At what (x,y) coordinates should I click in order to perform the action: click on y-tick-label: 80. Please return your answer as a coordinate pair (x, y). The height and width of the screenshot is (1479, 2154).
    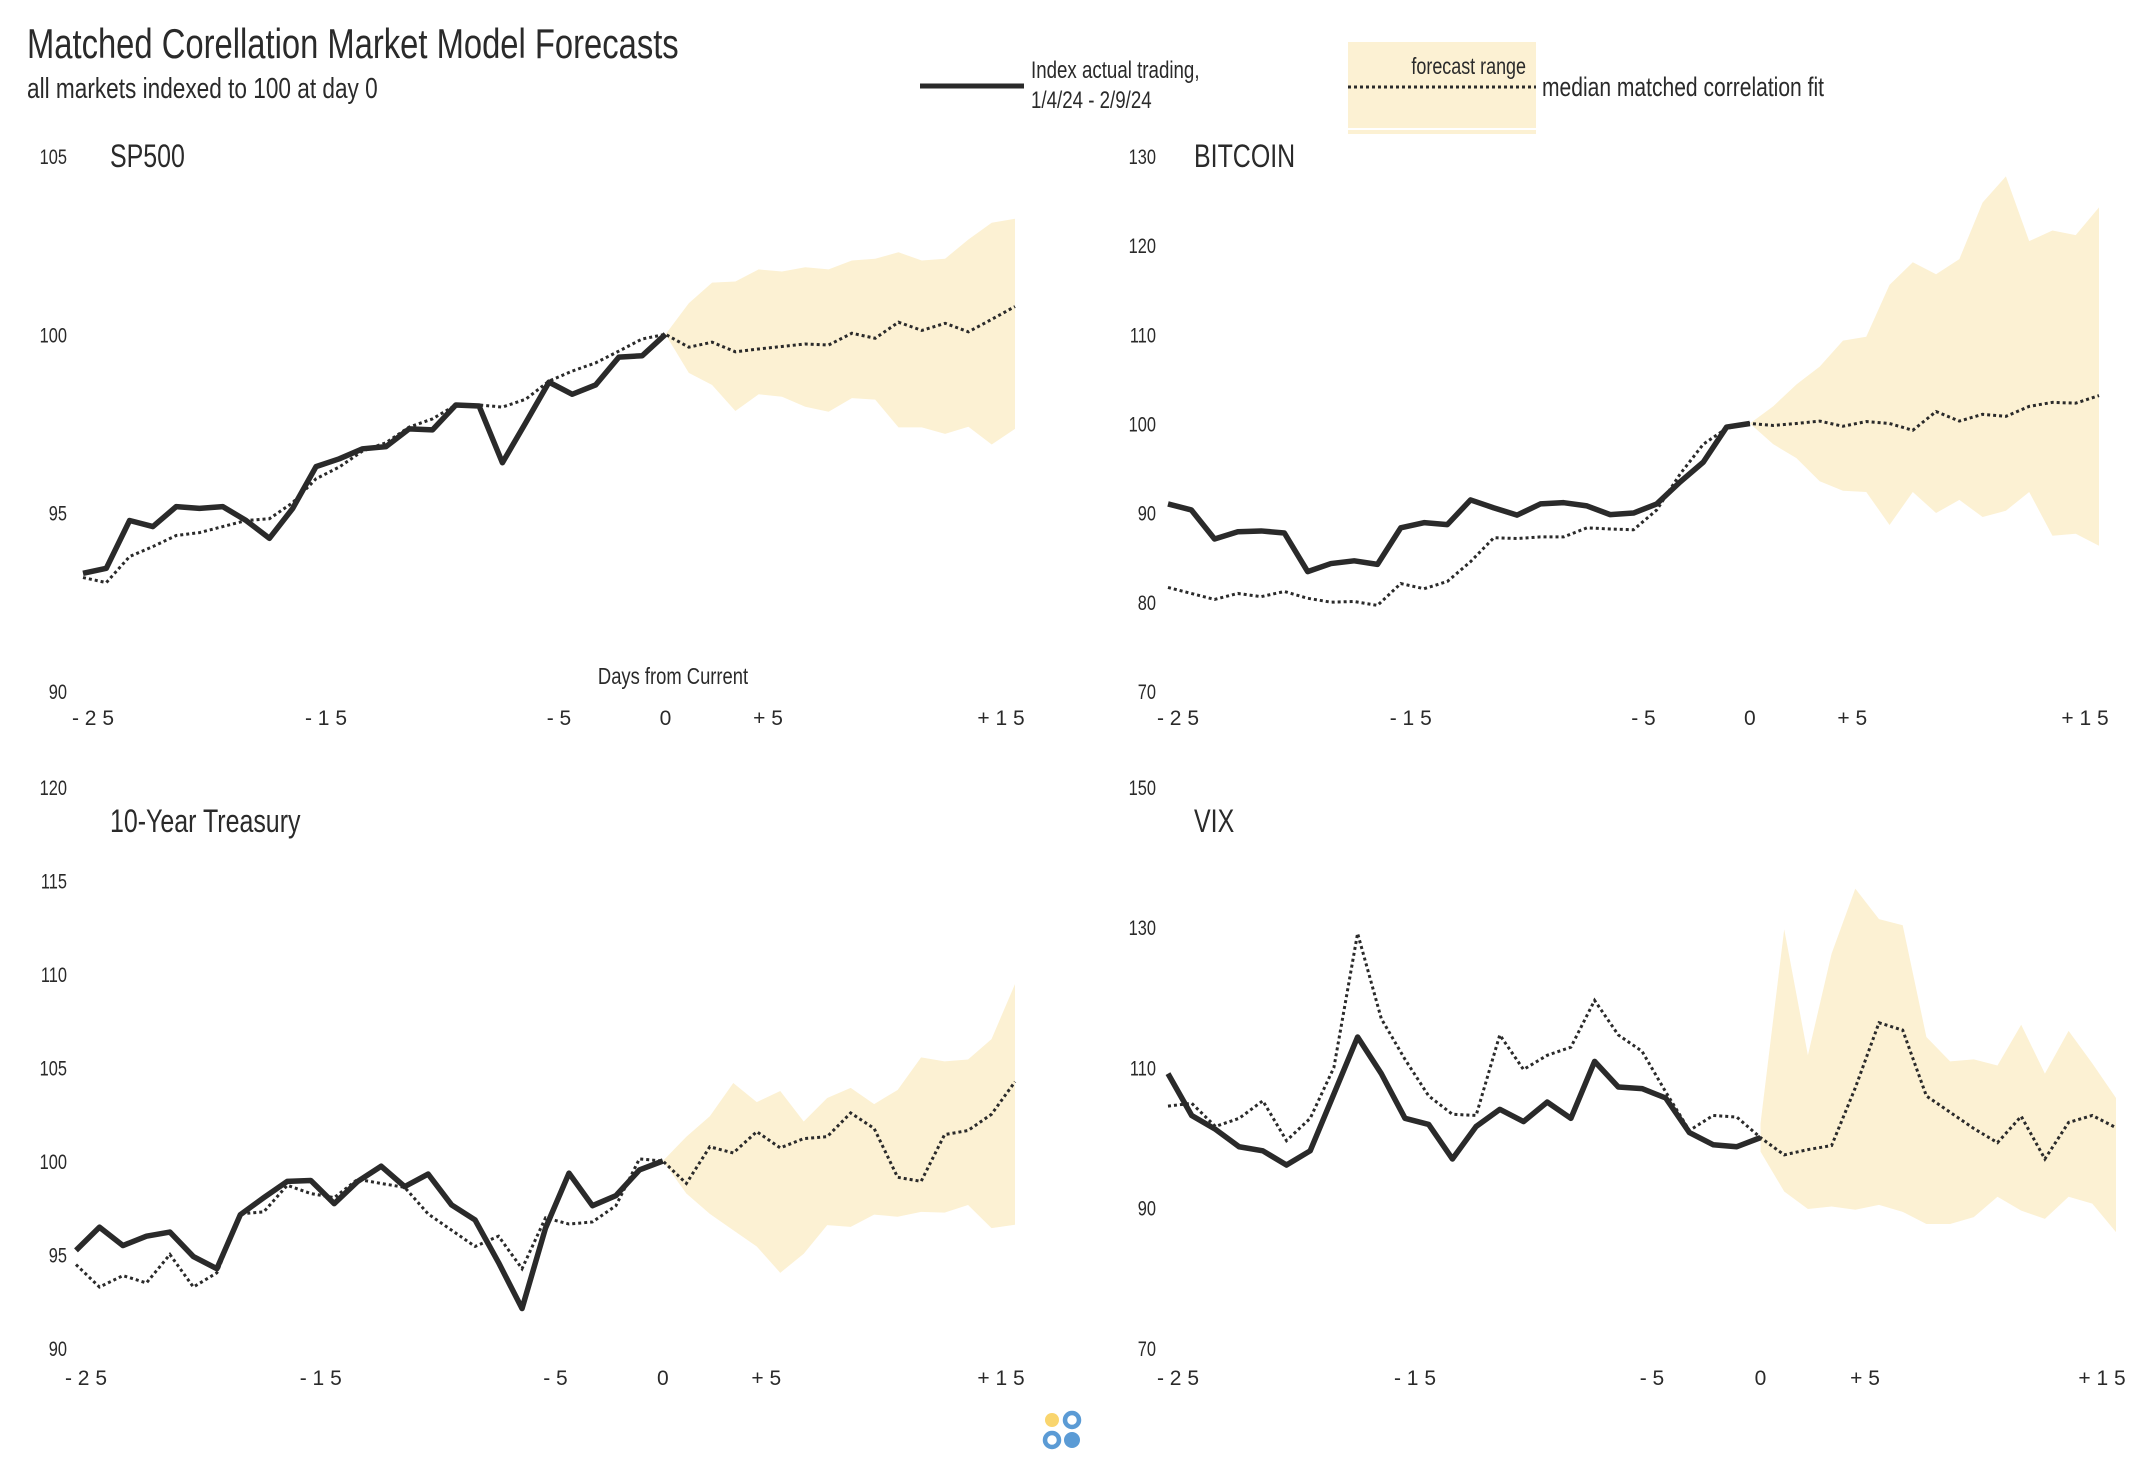
    Looking at the image, I should click on (1147, 602).